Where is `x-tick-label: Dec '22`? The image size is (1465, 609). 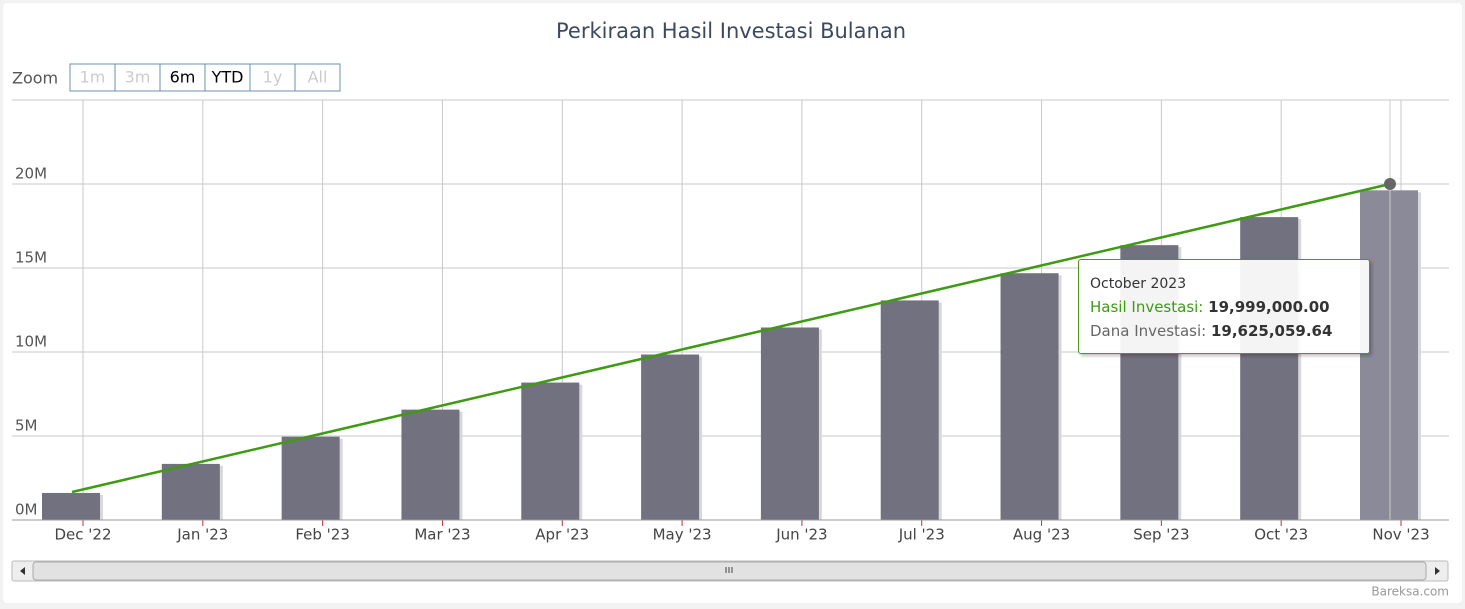
x-tick-label: Dec '22 is located at coordinates (82, 535).